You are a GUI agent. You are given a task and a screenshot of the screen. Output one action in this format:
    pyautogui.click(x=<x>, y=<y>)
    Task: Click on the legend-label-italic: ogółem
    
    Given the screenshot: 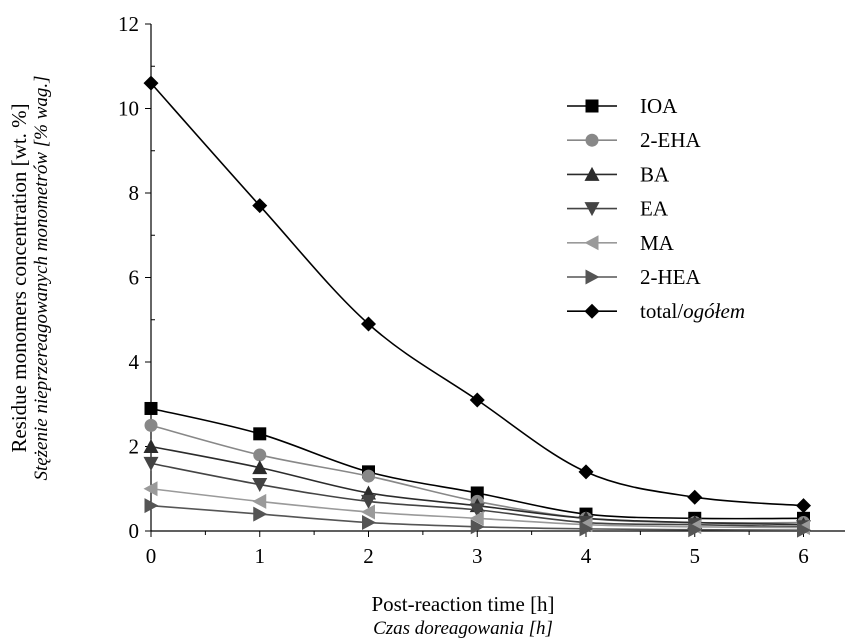 What is the action you would take?
    pyautogui.click(x=714, y=311)
    